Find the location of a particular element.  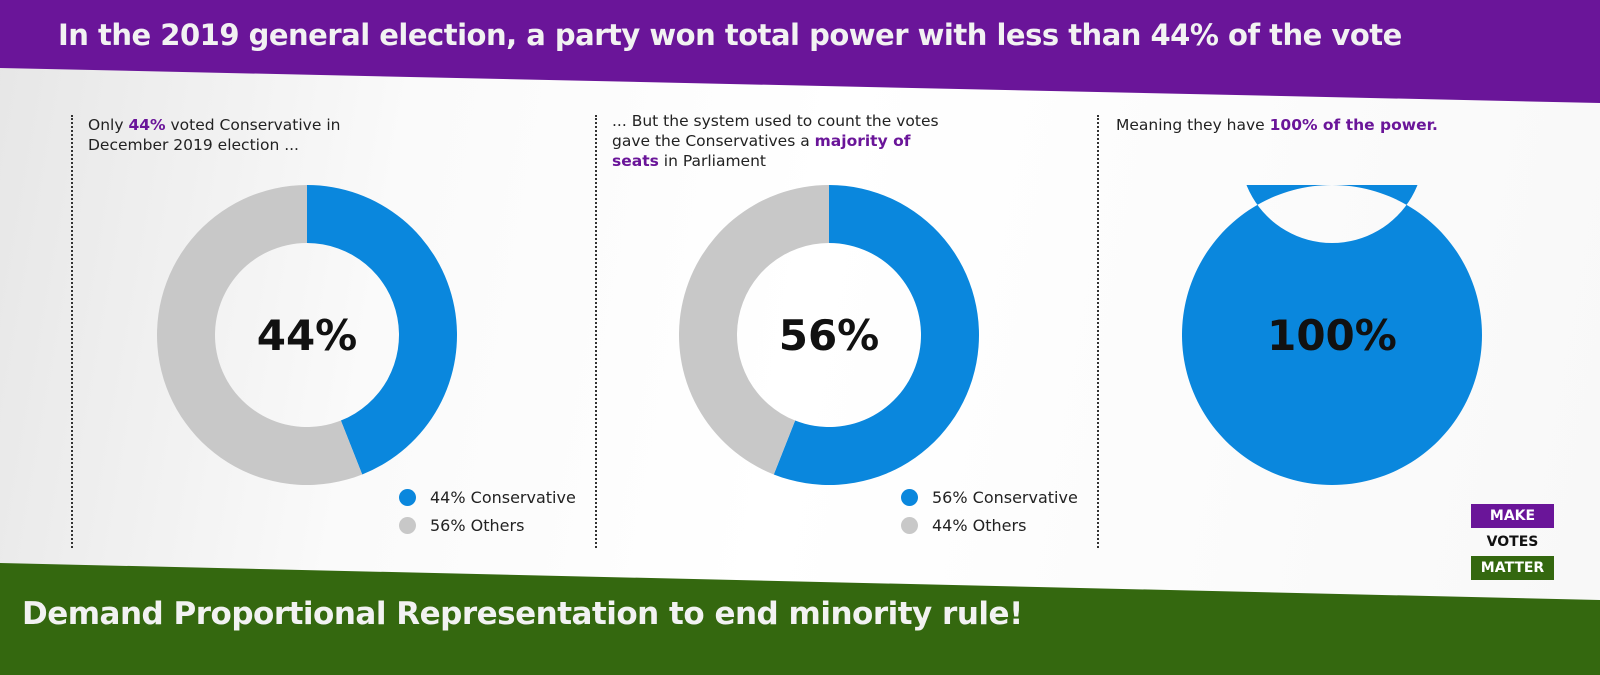

legend-item-others: 56% Others is located at coordinates (487, 525).